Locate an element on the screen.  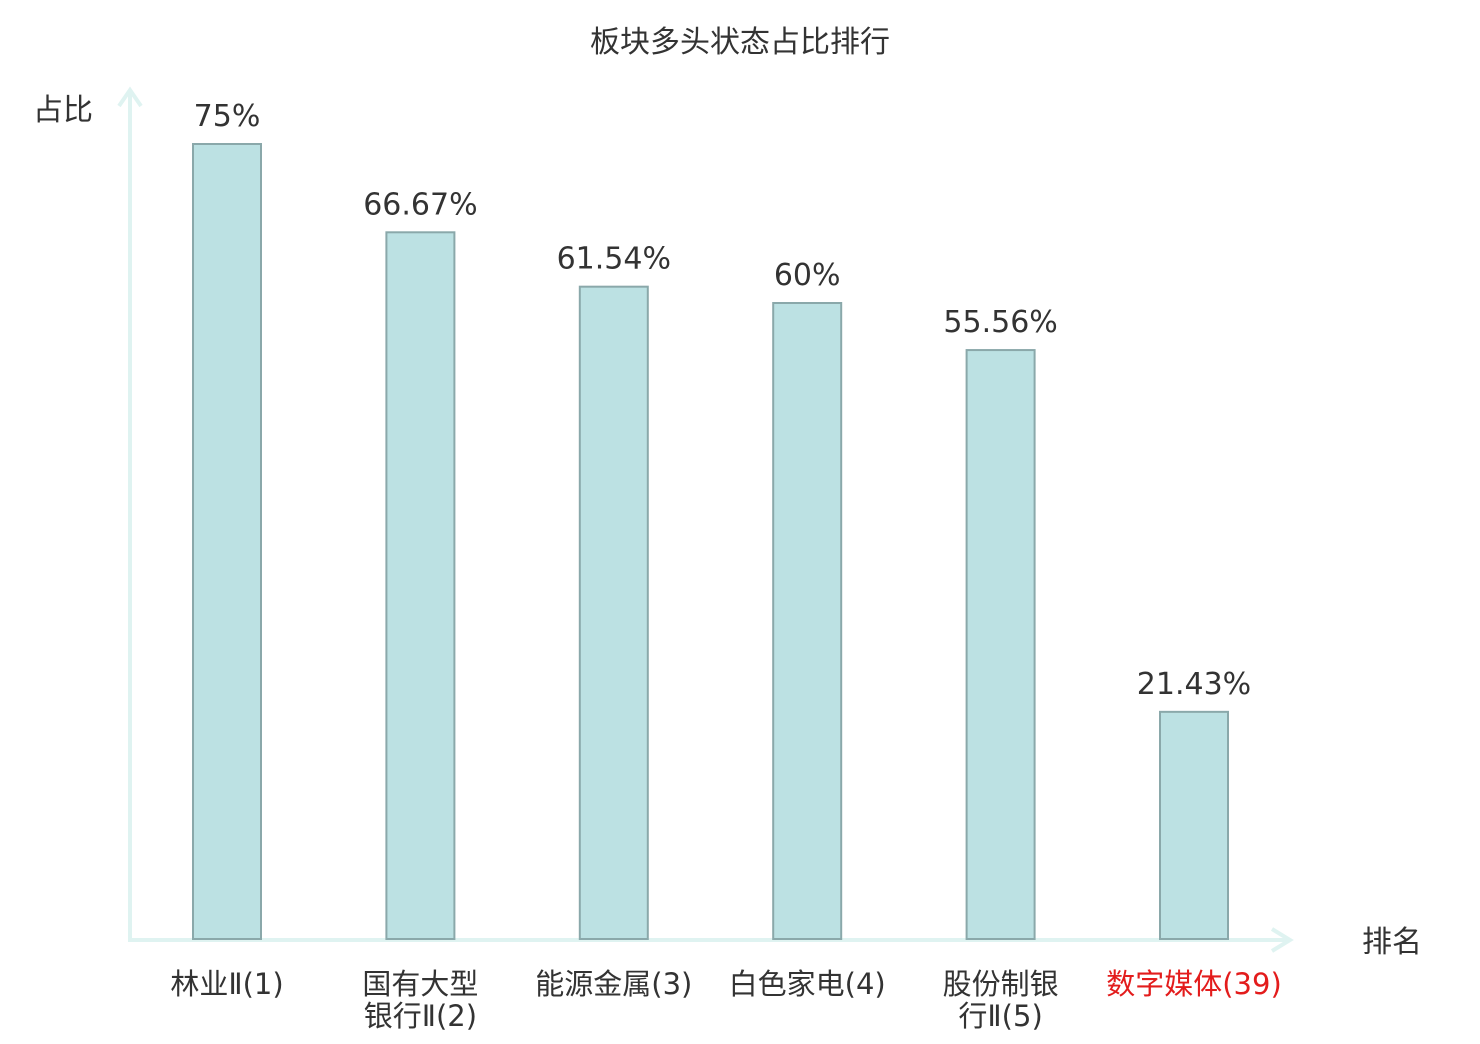
category-label: 数字媒体(39) is located at coordinates (1194, 984).